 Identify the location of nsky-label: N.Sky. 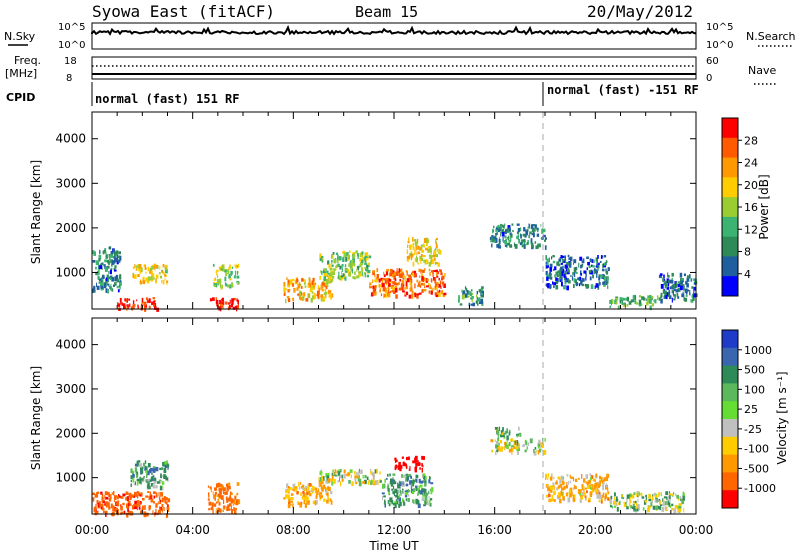
(20, 36).